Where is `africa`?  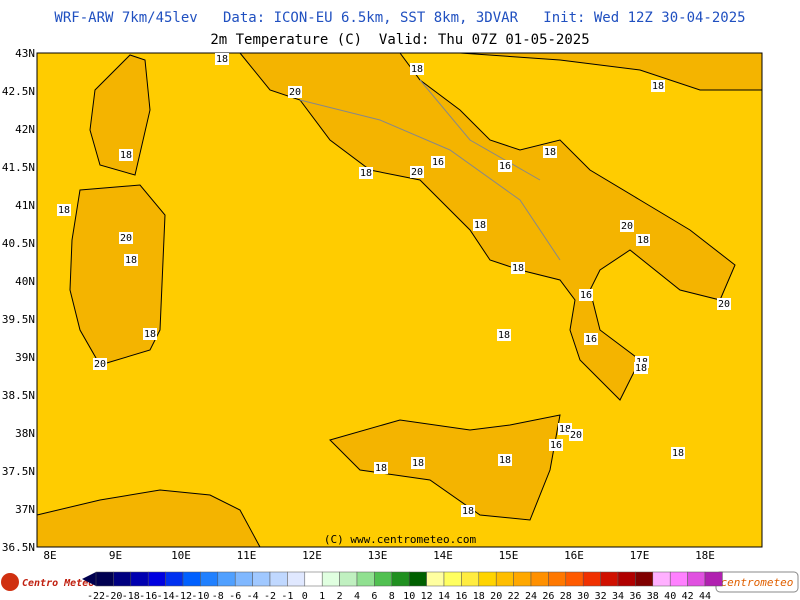
africa is located at coordinates (148, 518).